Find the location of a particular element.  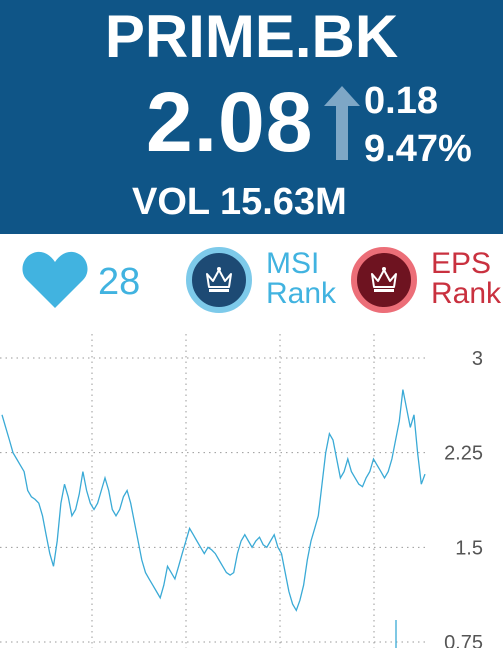

last-price: 2.08 is located at coordinates (230, 122).